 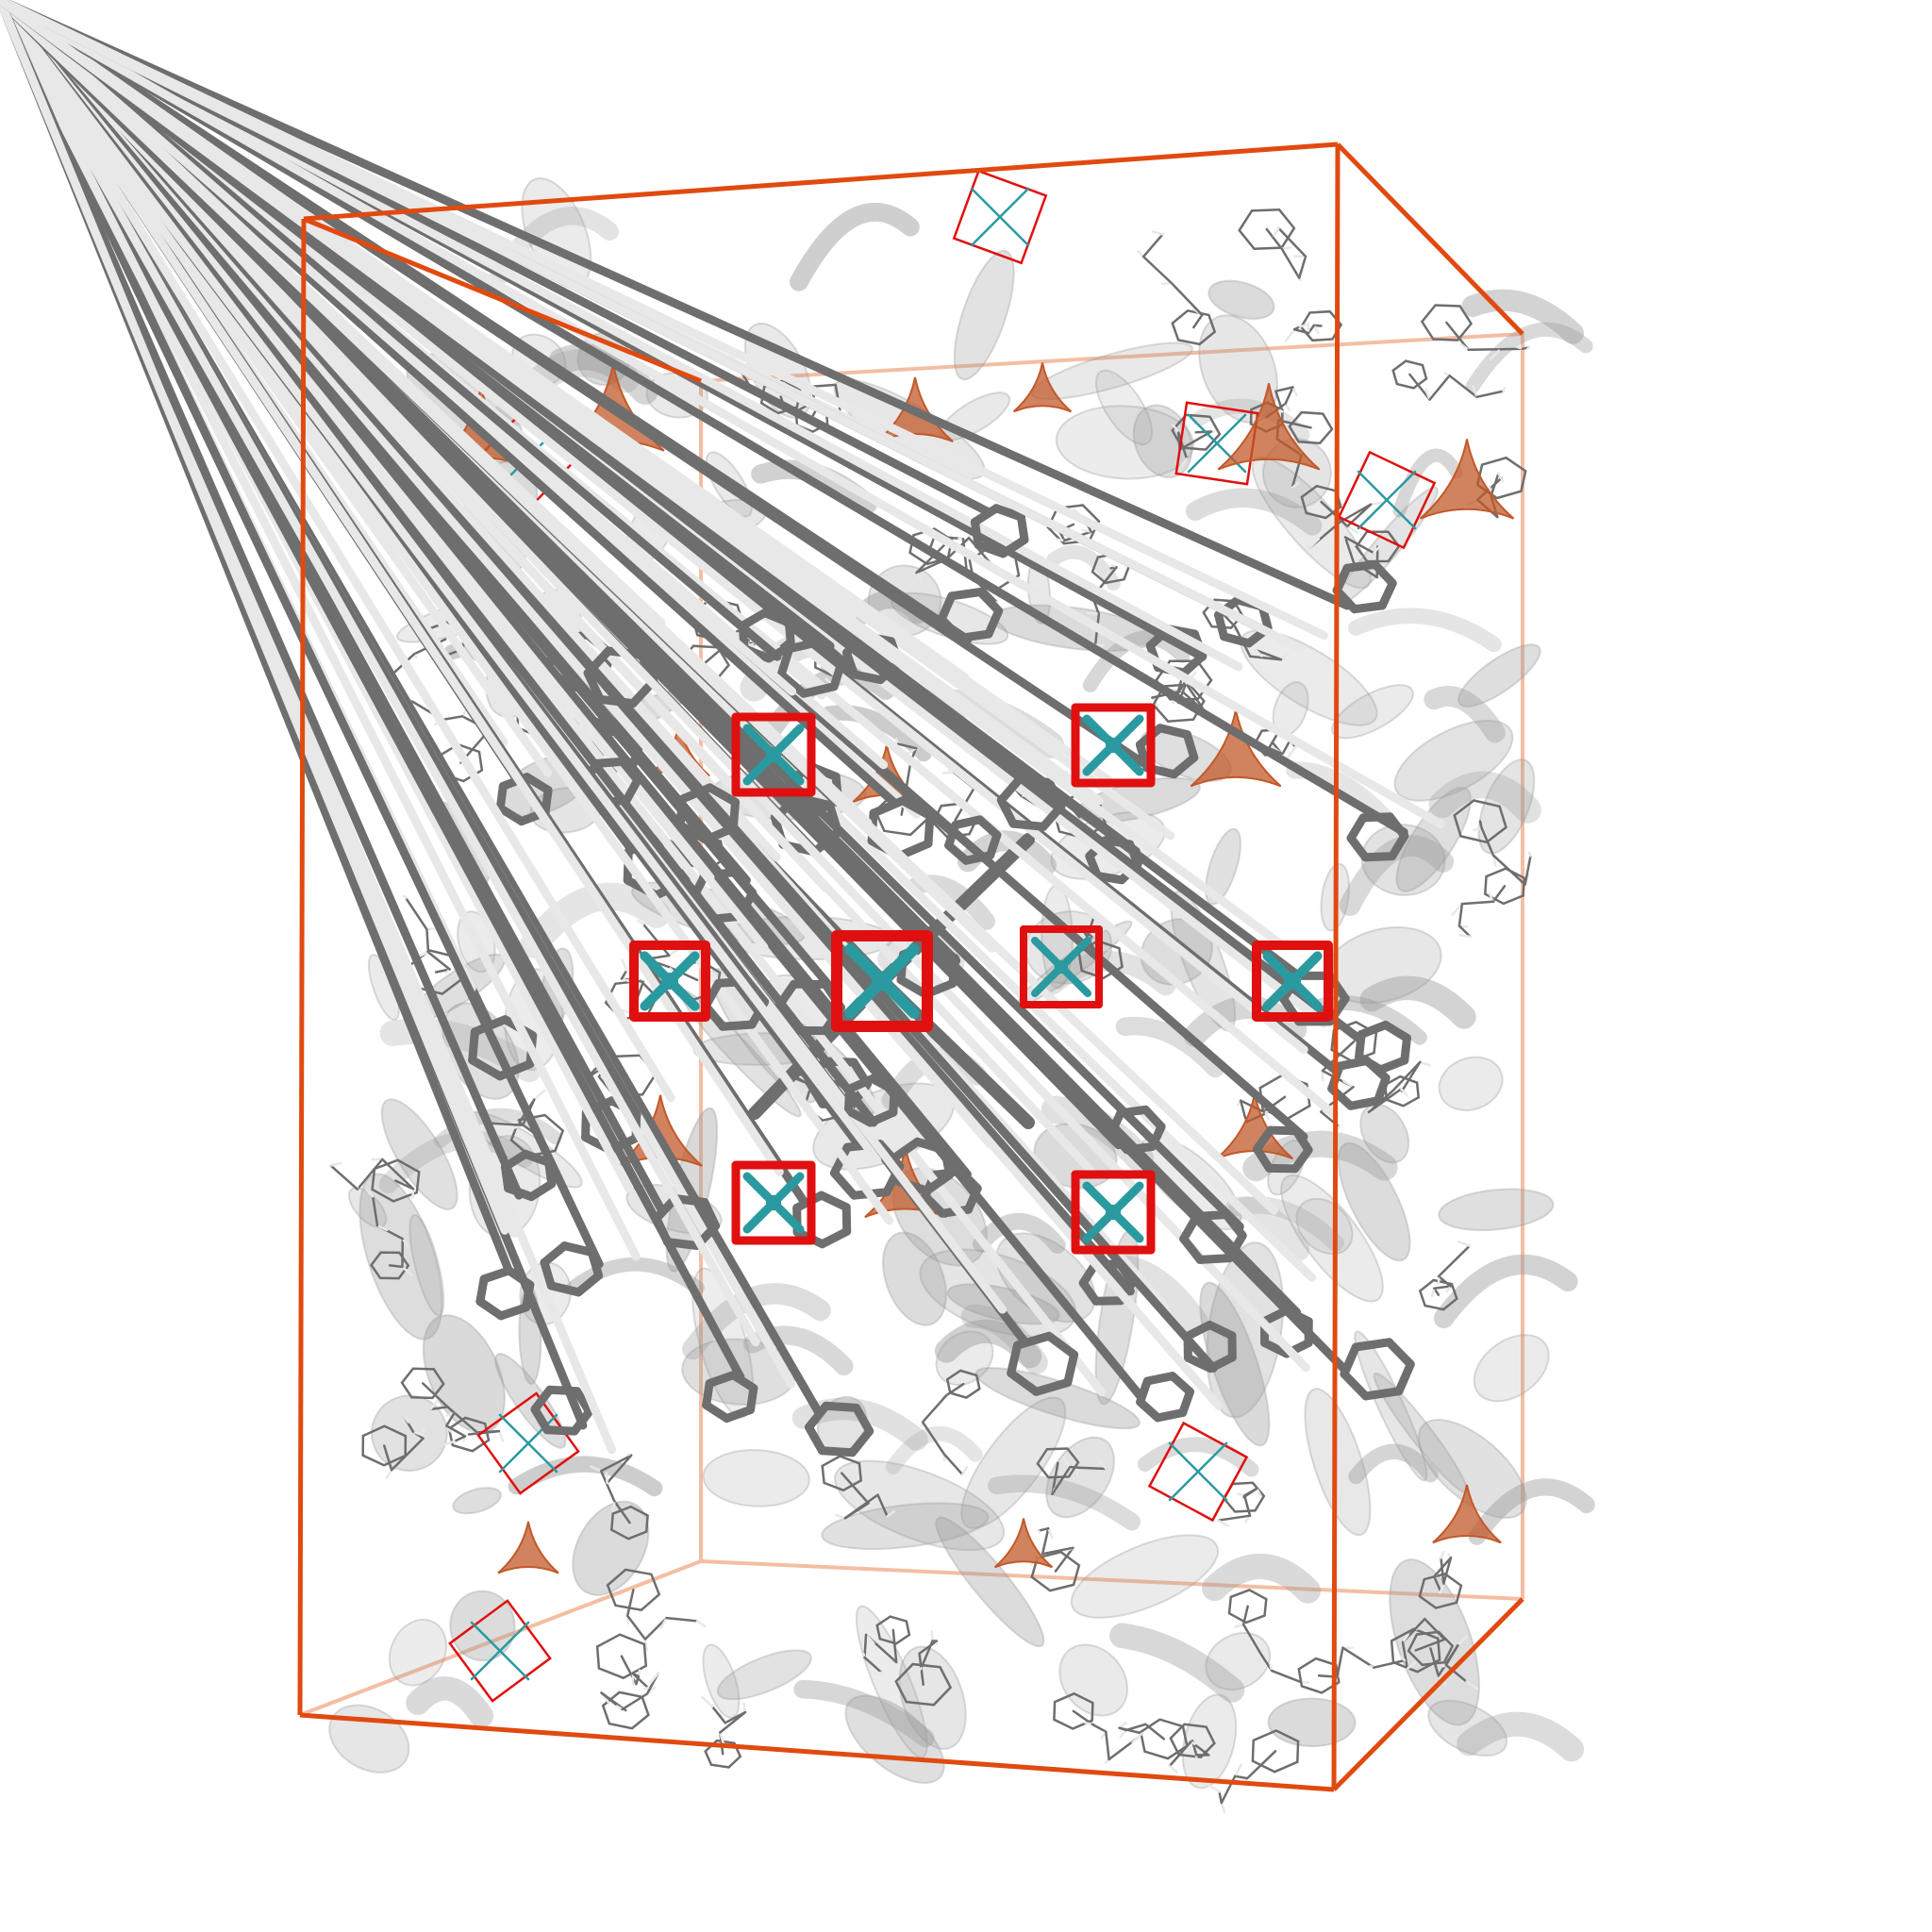 I want to click on stick-bond, so click(x=399, y=348).